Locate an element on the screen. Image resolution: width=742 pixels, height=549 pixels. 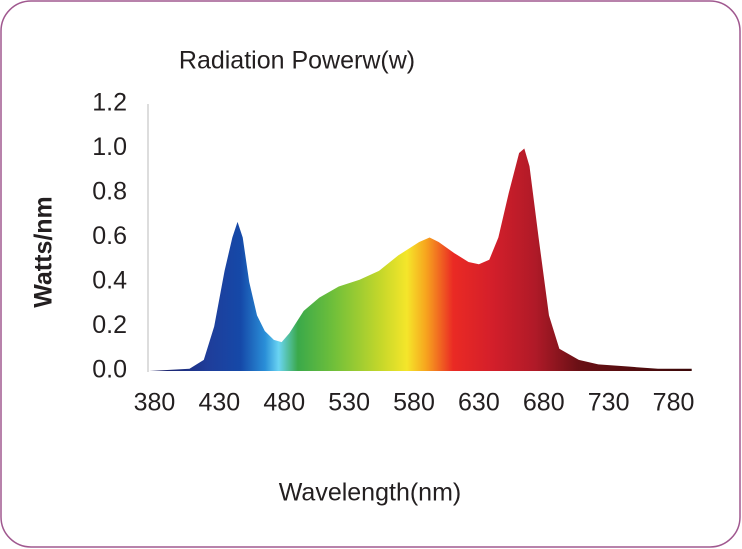
y-tick-label: 1.2 is located at coordinates (109, 103).